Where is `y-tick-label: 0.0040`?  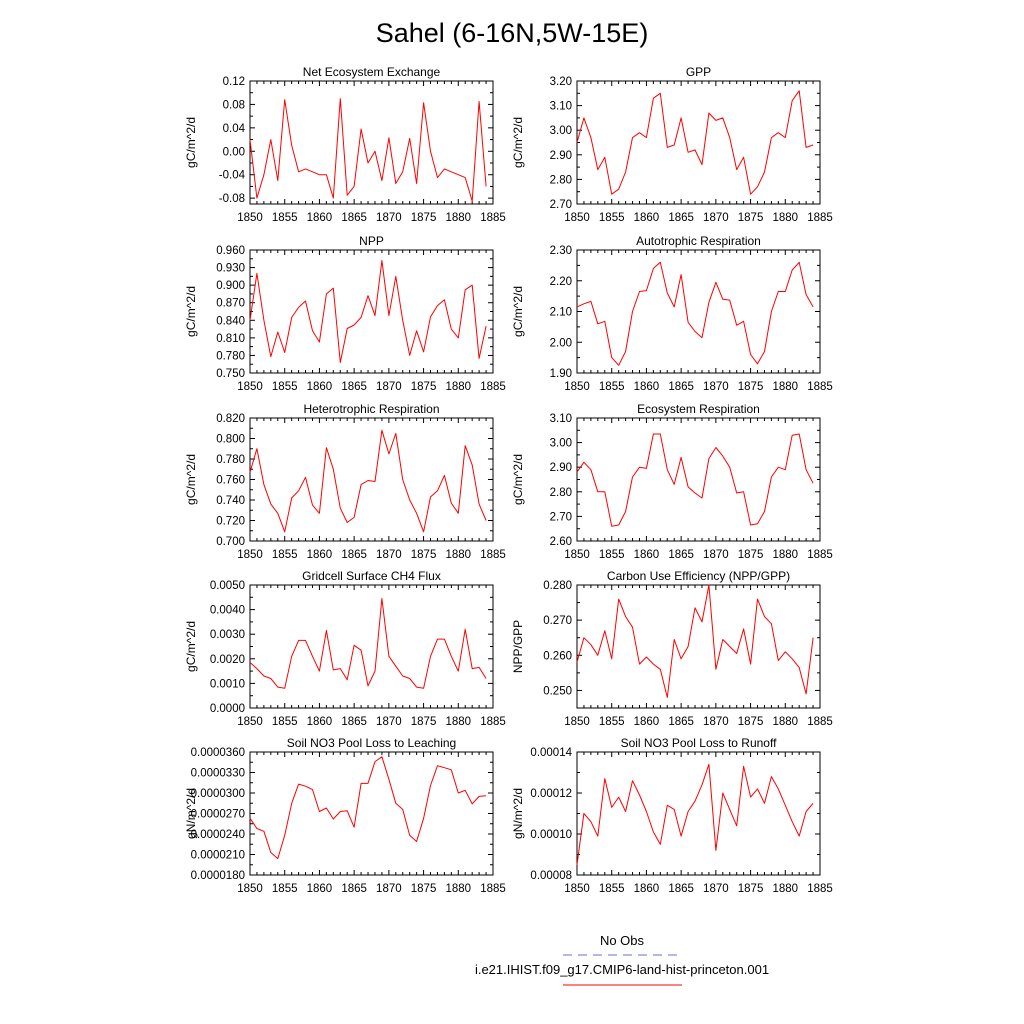
y-tick-label: 0.0040 is located at coordinates (227, 611).